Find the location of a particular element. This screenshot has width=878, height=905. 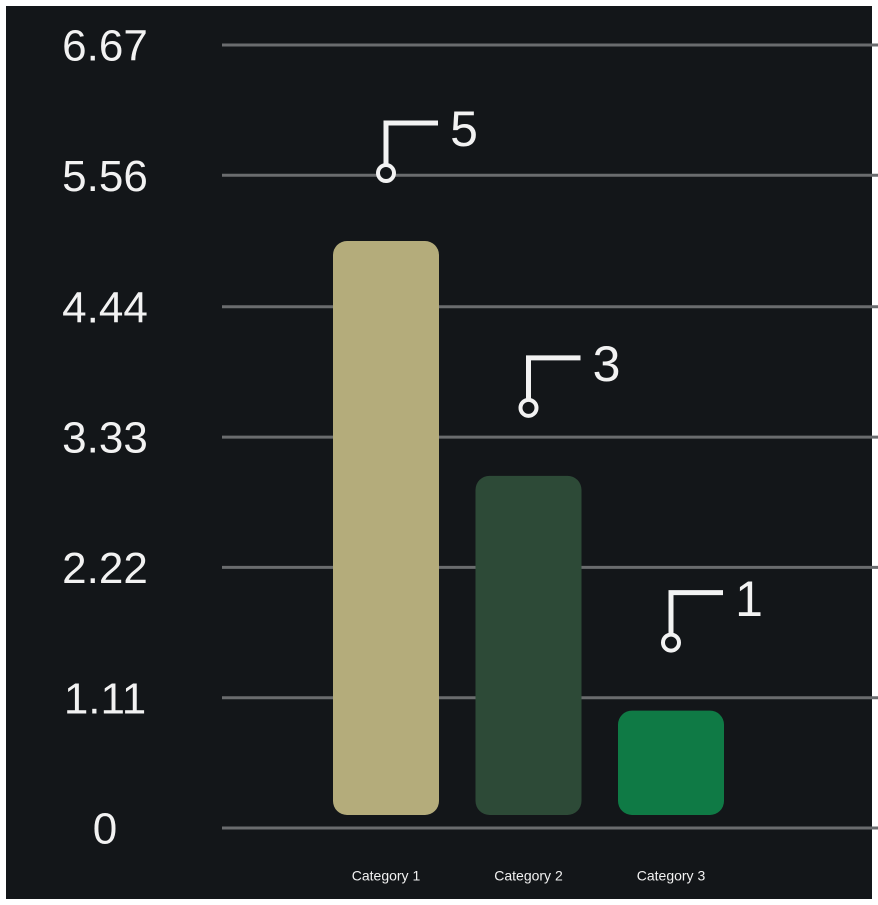

y-tick-label: 2.22 is located at coordinates (105, 568).